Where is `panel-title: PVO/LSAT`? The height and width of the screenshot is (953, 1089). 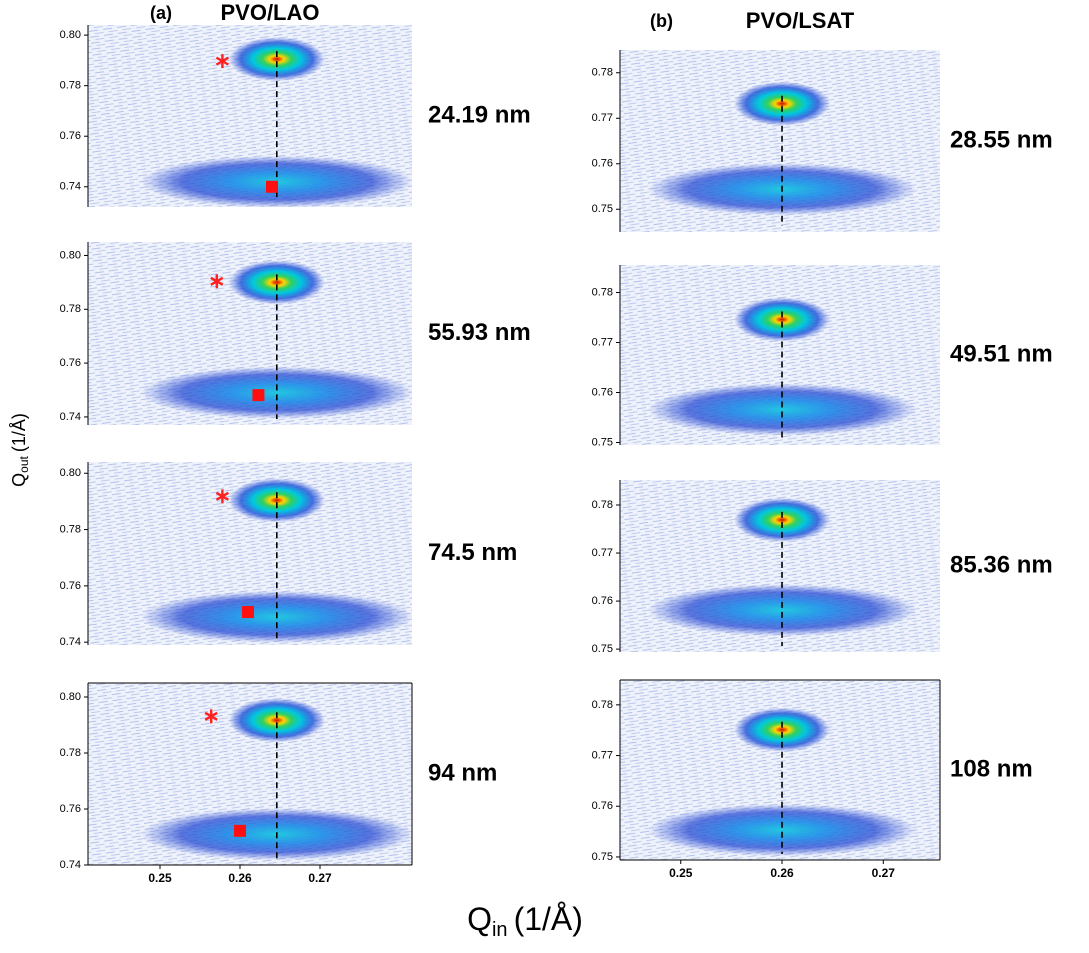
panel-title: PVO/LSAT is located at coordinates (800, 20).